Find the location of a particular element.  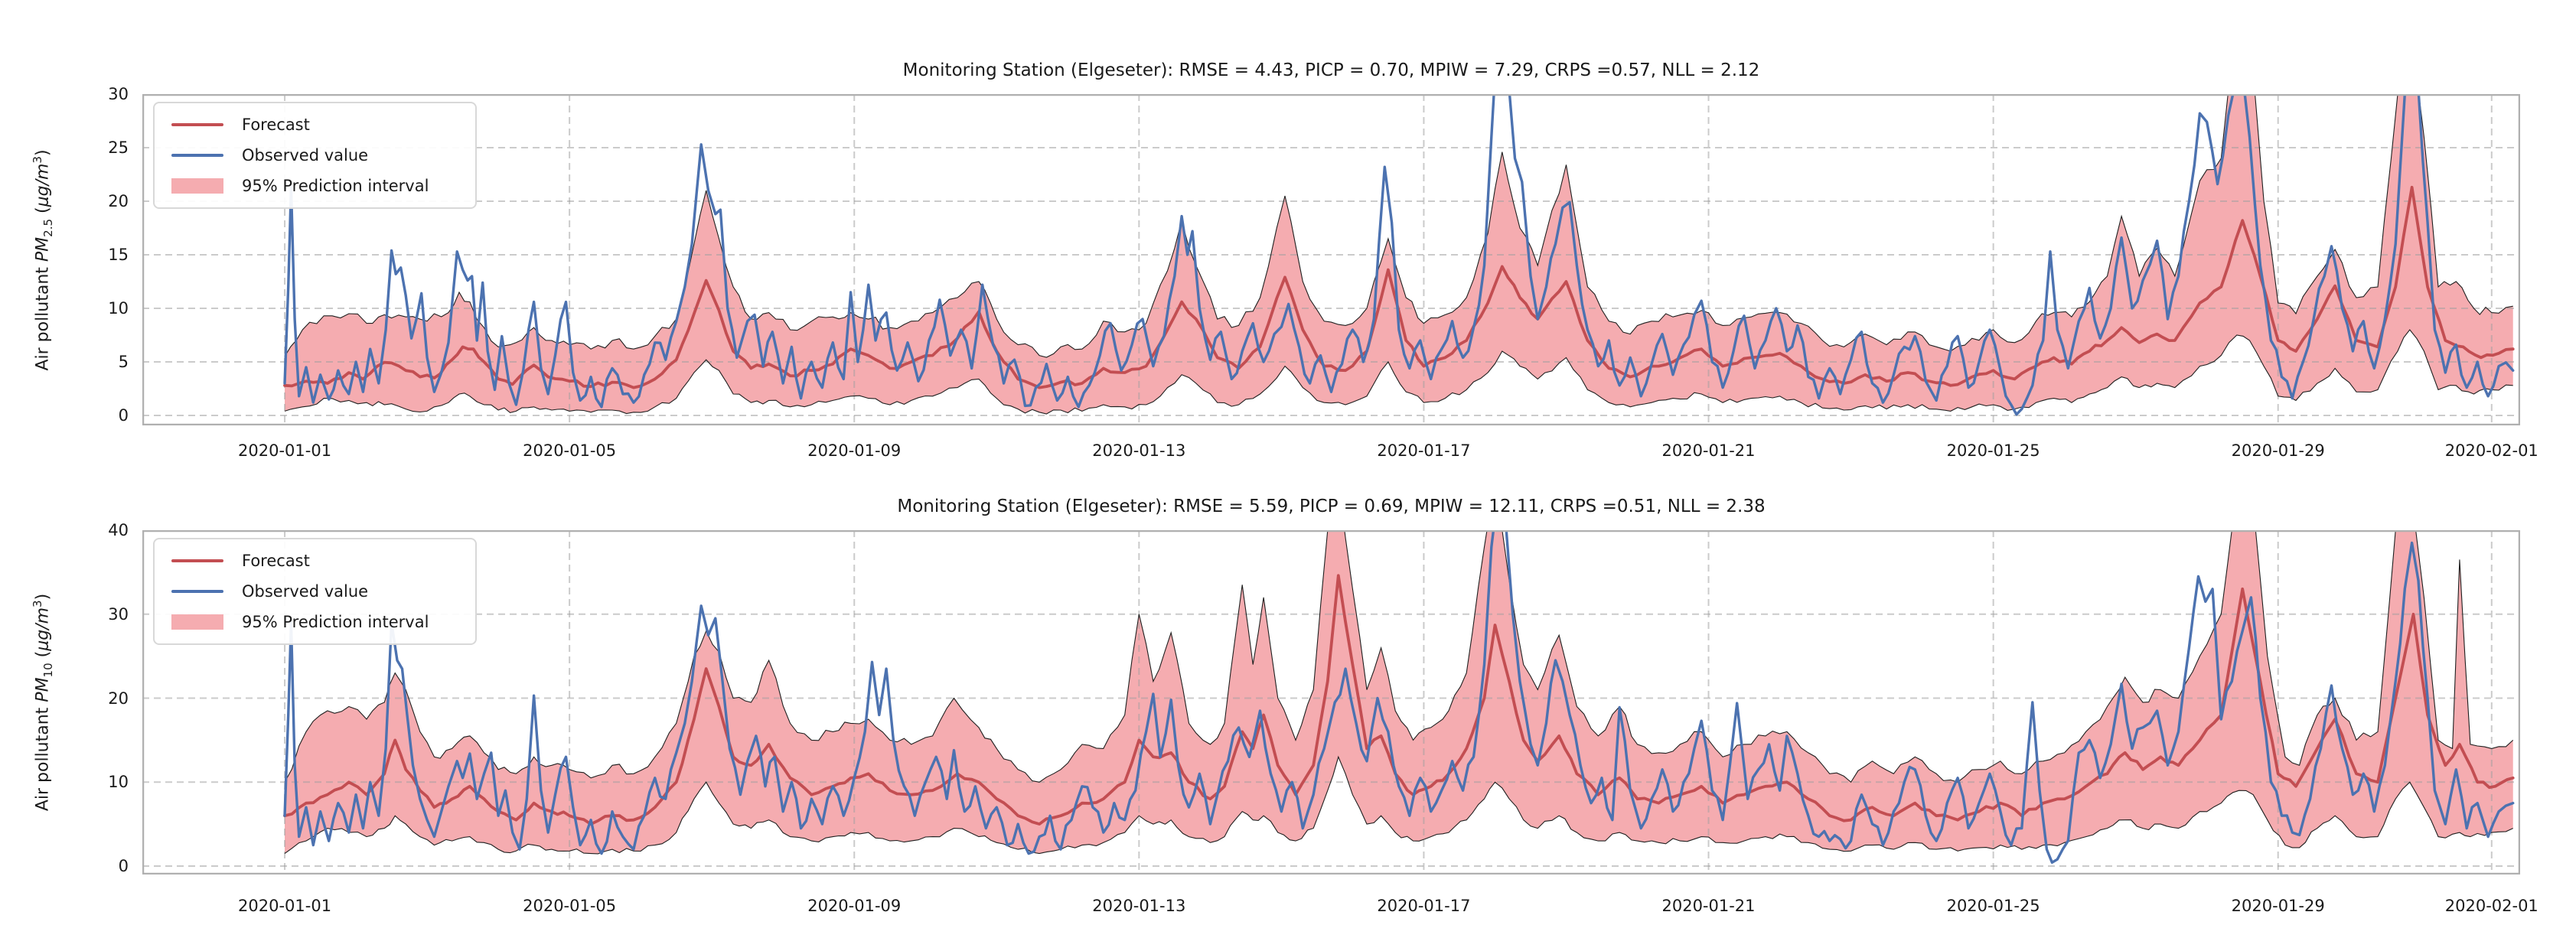

y-tick-label-15: 15 is located at coordinates (119, 254).